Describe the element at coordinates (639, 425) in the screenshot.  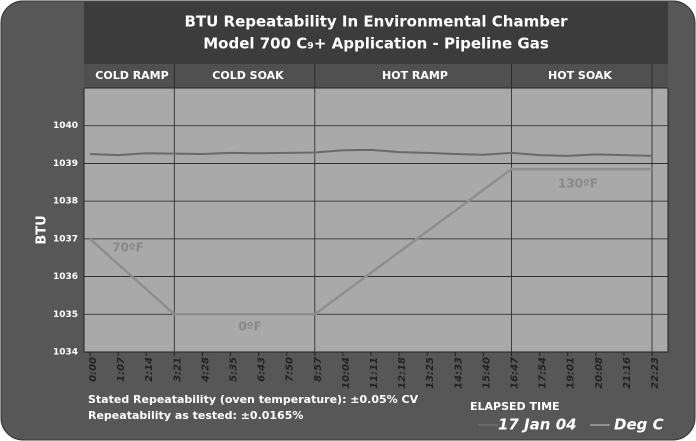
I see `legend-label: Deg C` at that location.